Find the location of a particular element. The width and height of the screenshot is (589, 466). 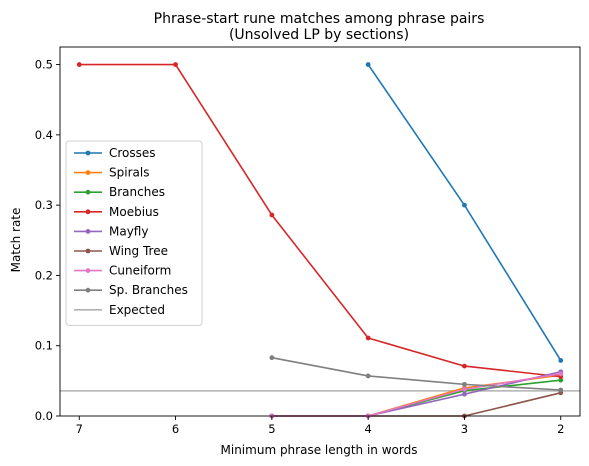

y-tick-label: 0.2 is located at coordinates (44, 275).